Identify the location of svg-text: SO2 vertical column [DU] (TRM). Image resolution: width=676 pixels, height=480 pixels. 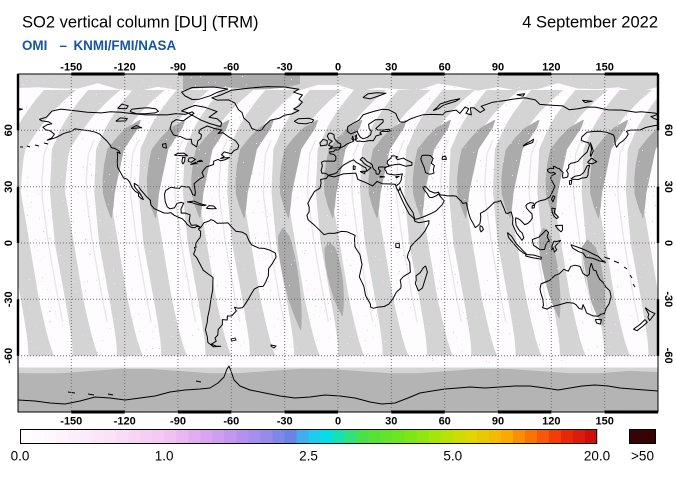
(140, 23).